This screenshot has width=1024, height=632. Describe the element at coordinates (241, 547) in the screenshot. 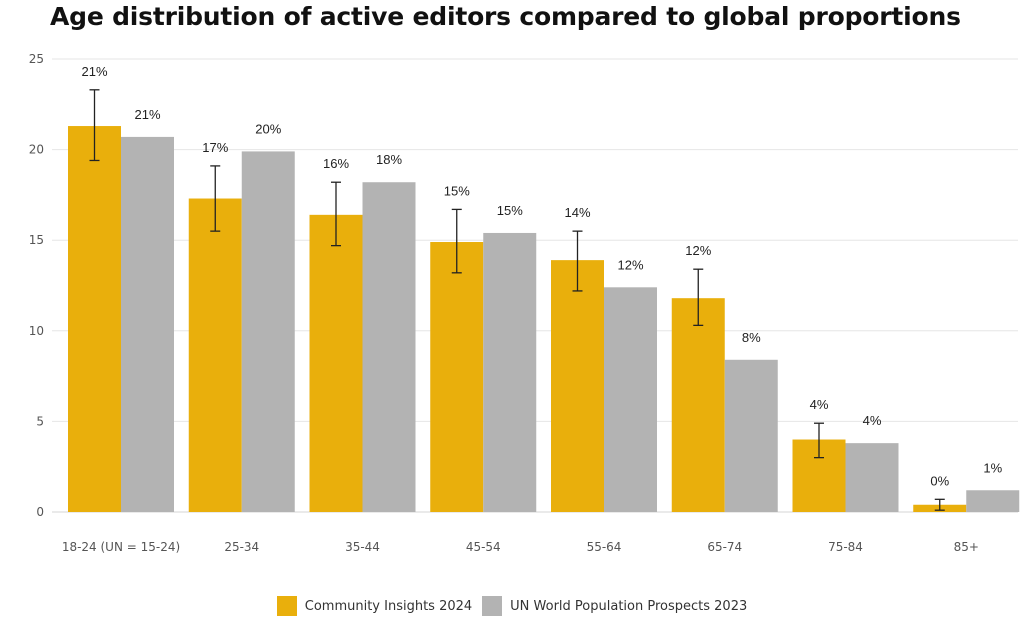

I see `x-category-label: 25-34` at that location.